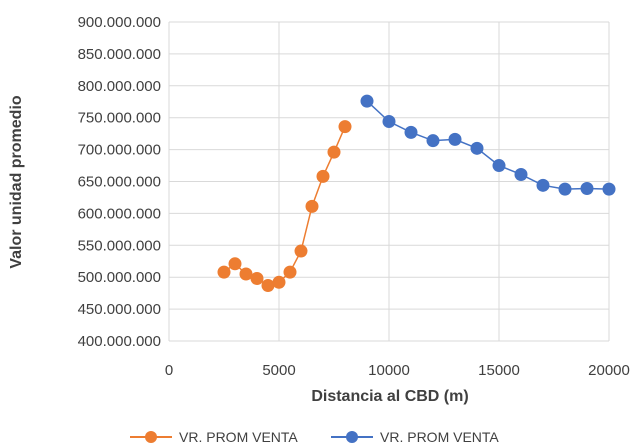 This screenshot has height=446, width=639. Describe the element at coordinates (169, 370) in the screenshot. I see `x-tick-label: 0` at that location.